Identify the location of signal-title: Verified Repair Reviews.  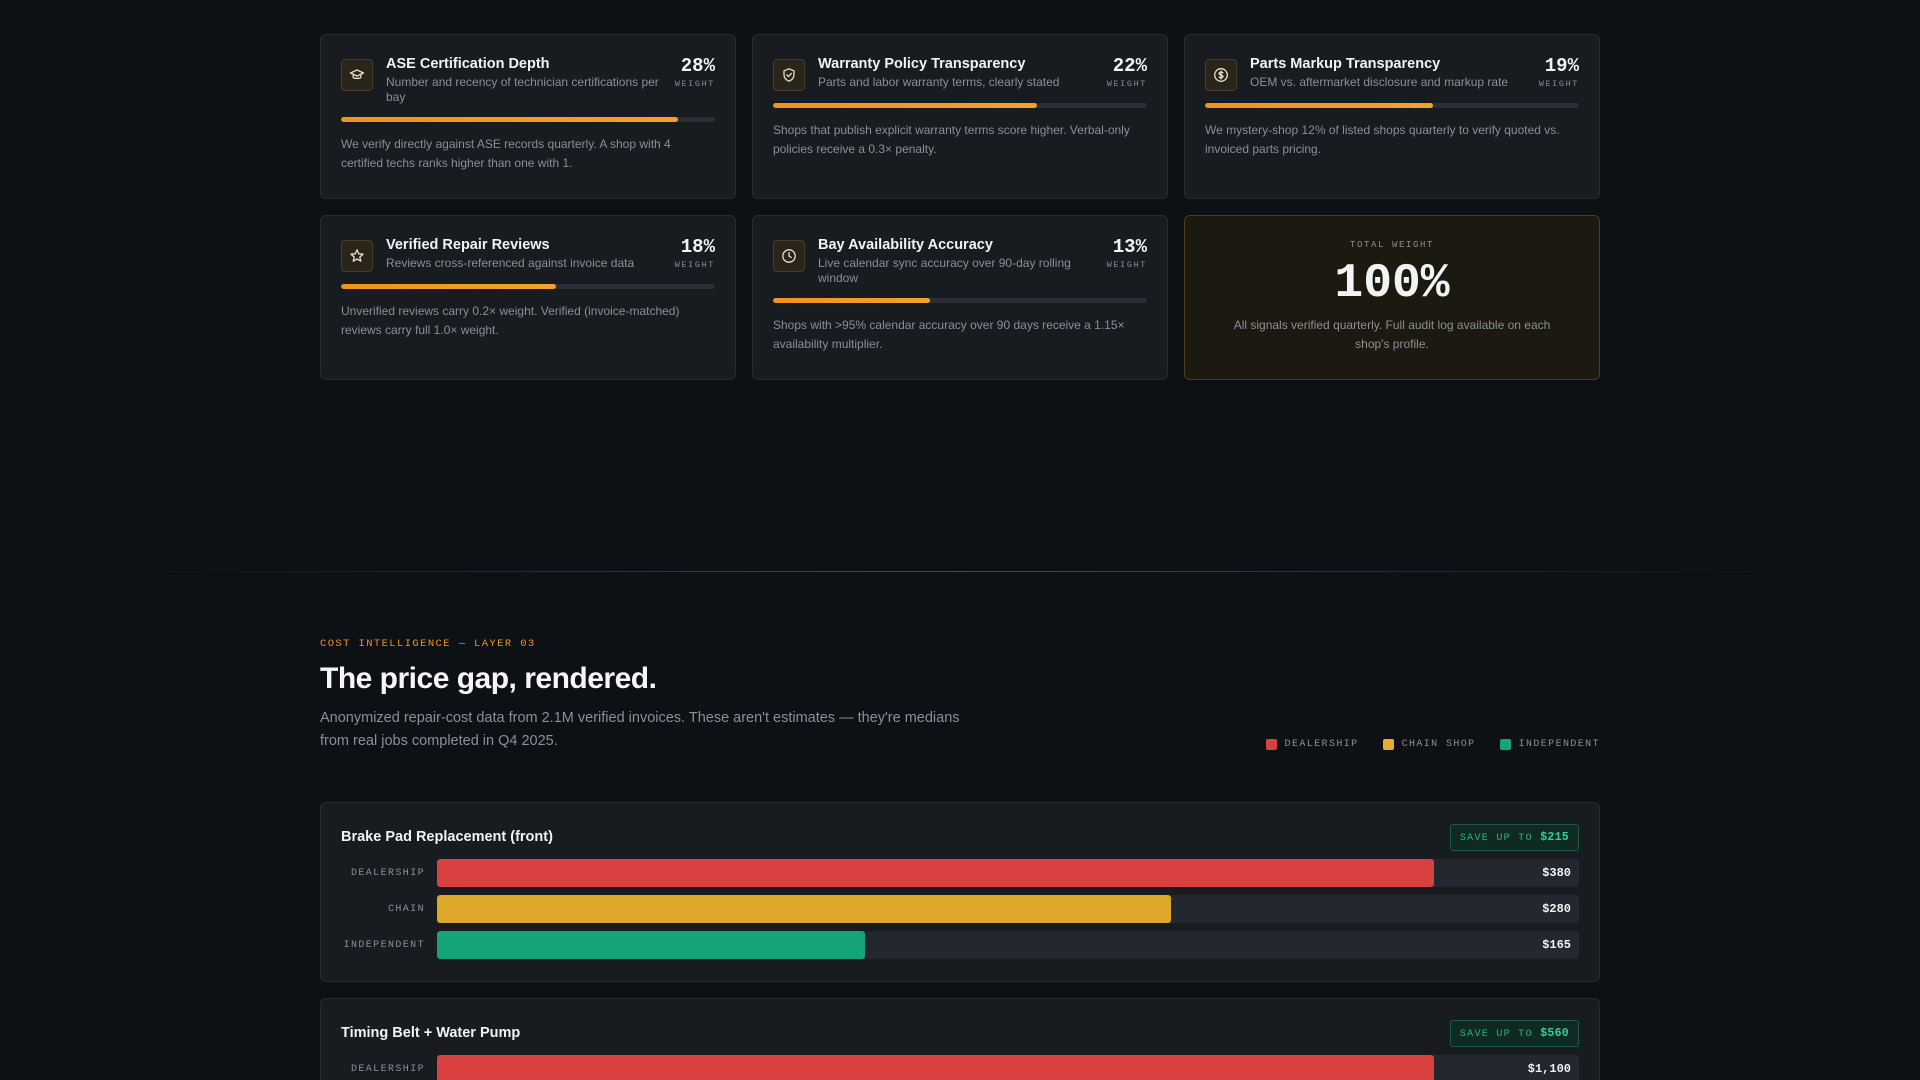
(468, 245).